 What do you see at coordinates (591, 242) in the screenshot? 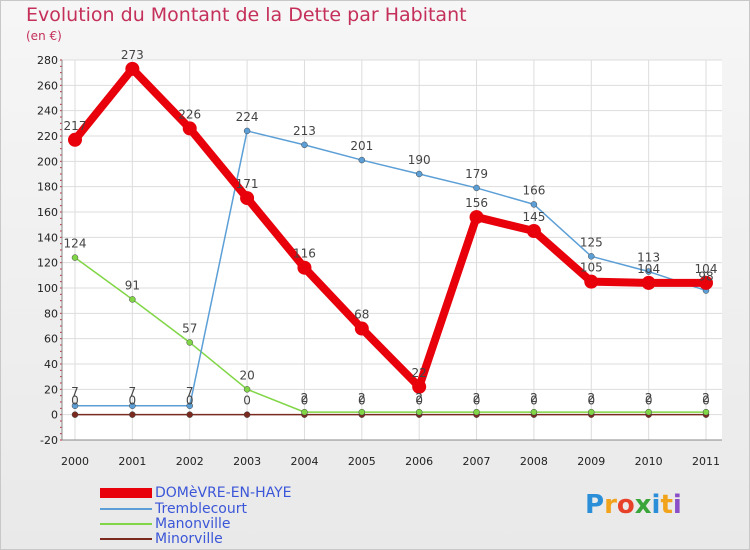
I see `data-label-Tremblecourt-2009: 125` at bounding box center [591, 242].